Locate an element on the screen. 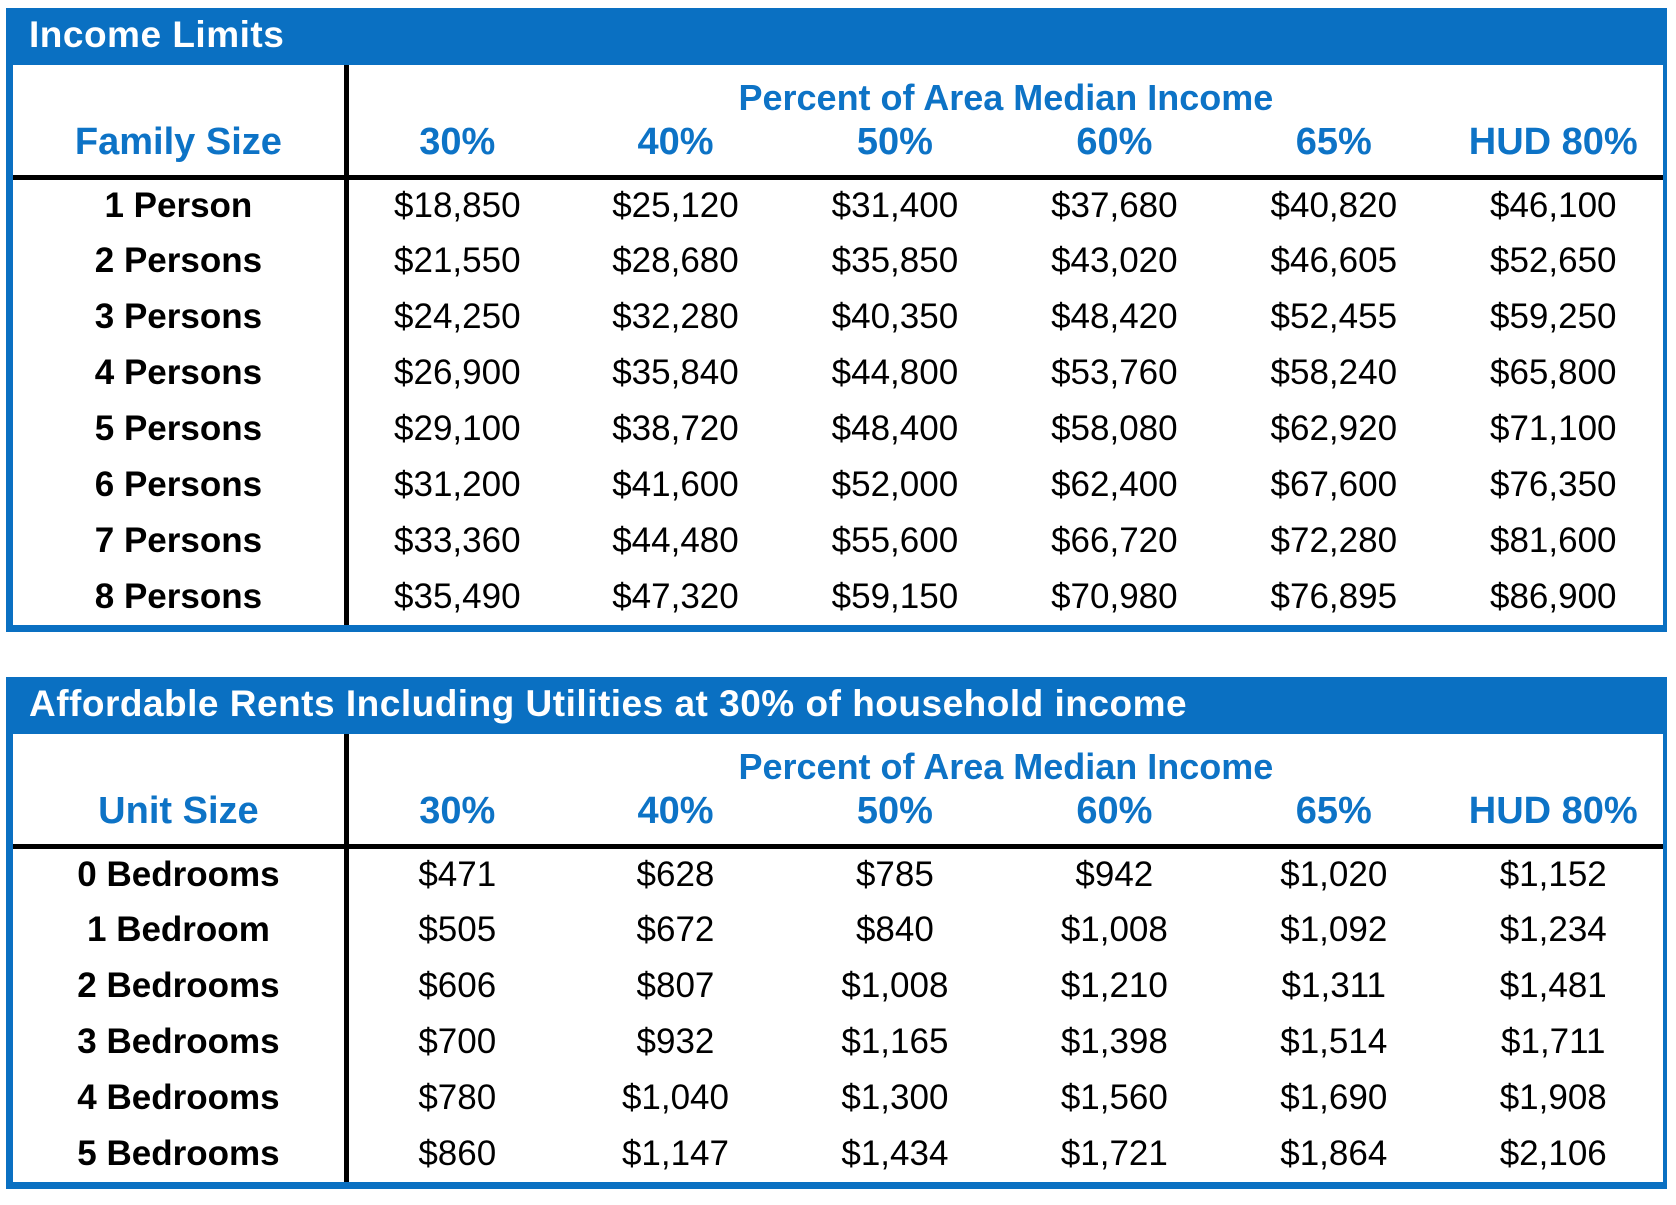 The height and width of the screenshot is (1205, 1676). income-cell: $31,200 is located at coordinates (457, 484).